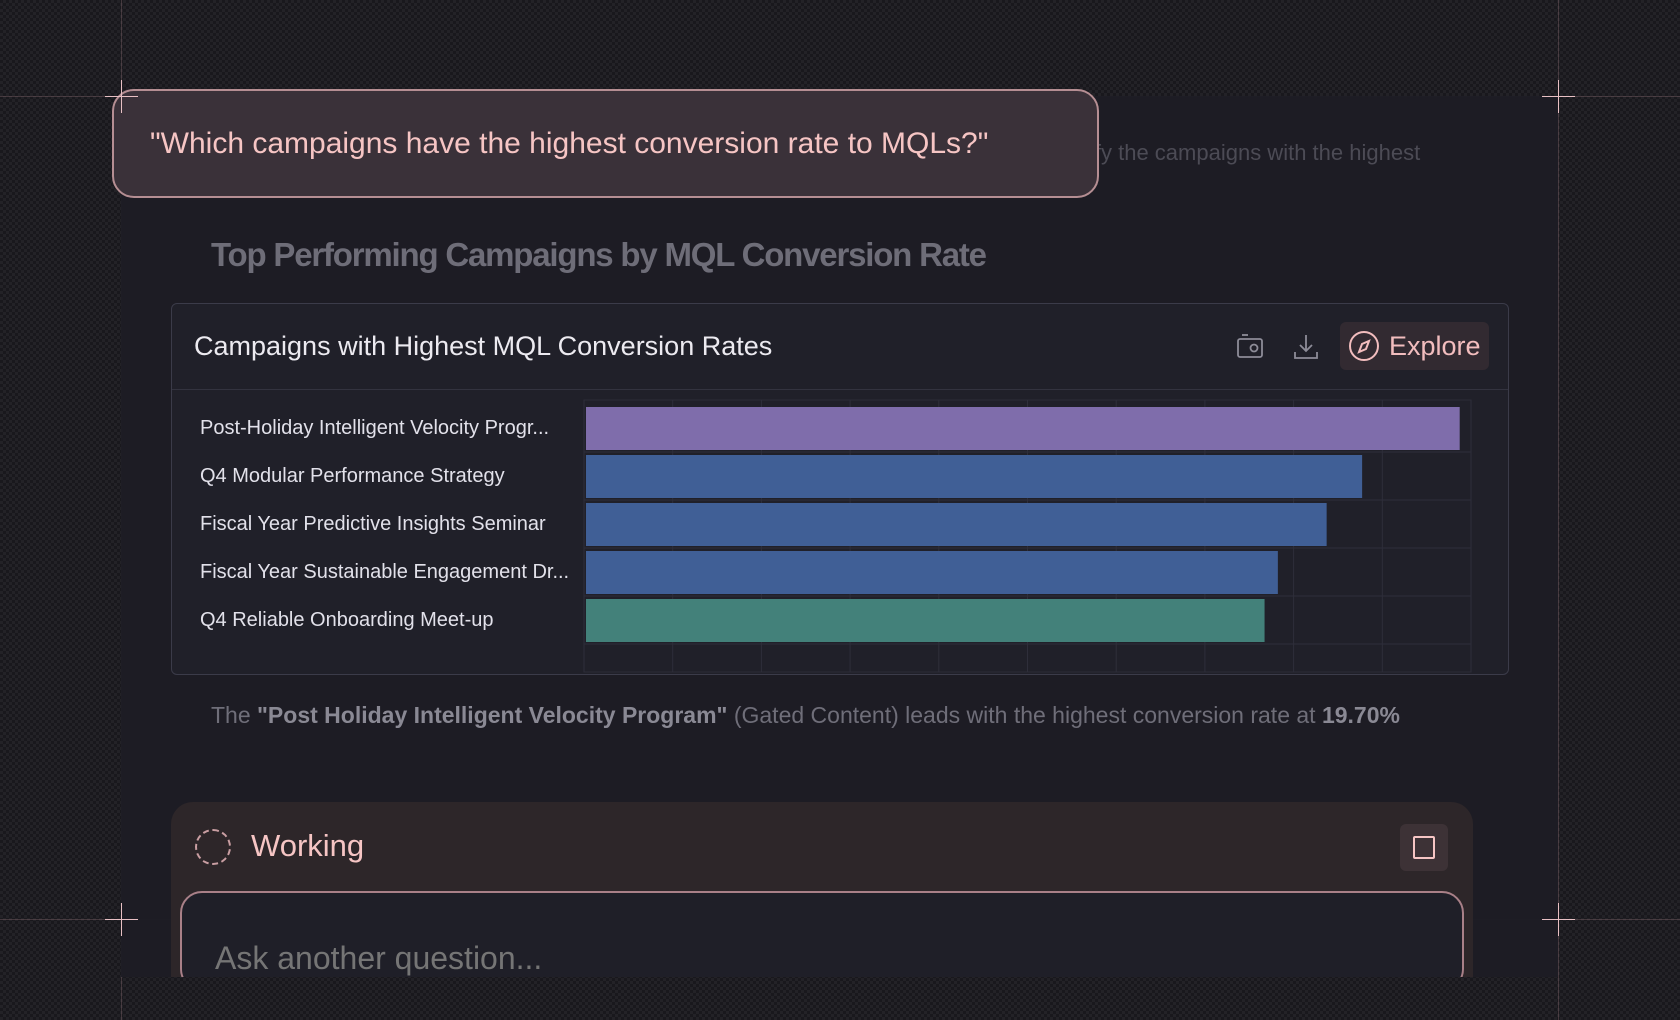 This screenshot has width=1680, height=1020. I want to click on guide-line, so click(1558, 510).